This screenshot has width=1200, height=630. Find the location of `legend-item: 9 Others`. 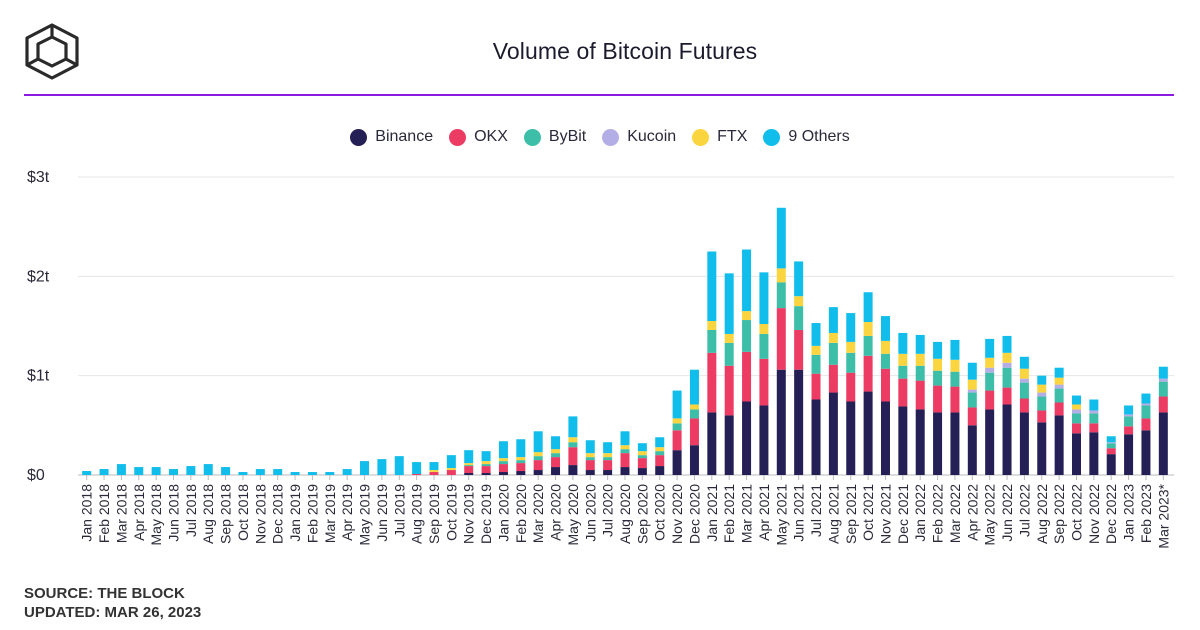

legend-item: 9 Others is located at coordinates (806, 137).